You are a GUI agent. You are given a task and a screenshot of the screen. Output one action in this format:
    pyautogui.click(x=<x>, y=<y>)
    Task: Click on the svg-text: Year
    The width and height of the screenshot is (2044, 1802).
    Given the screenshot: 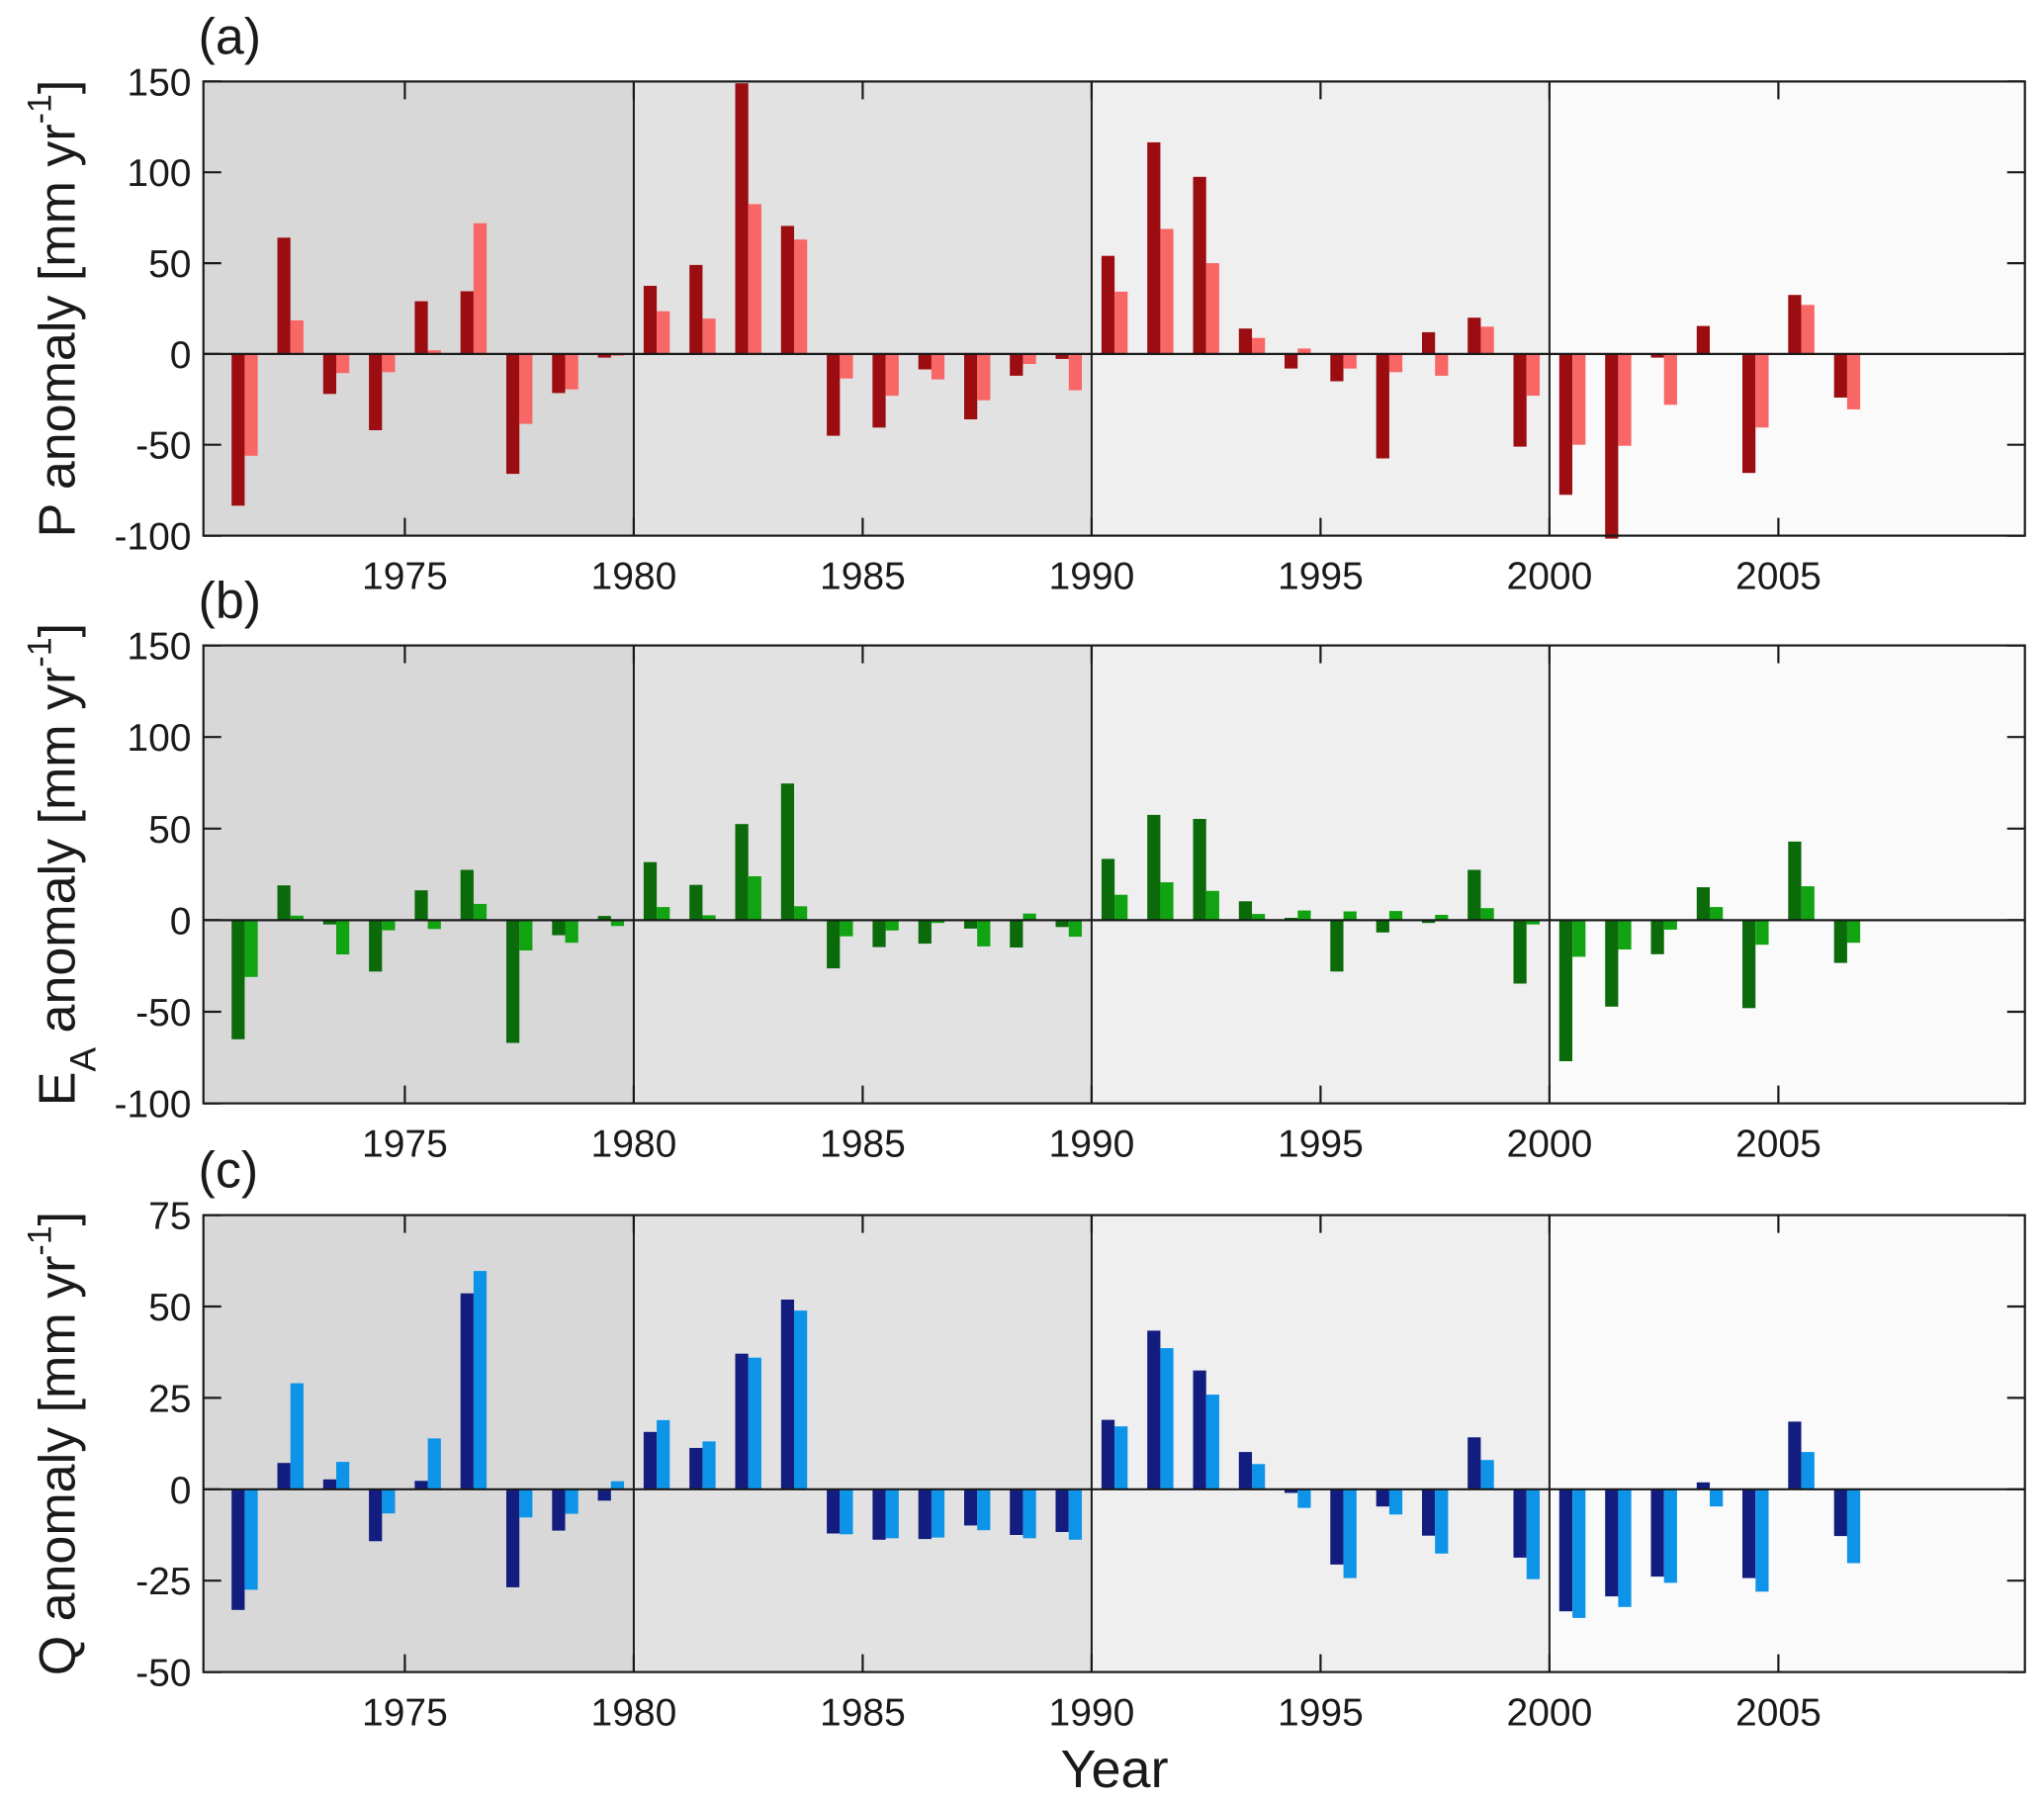 What is the action you would take?
    pyautogui.click(x=1114, y=1768)
    